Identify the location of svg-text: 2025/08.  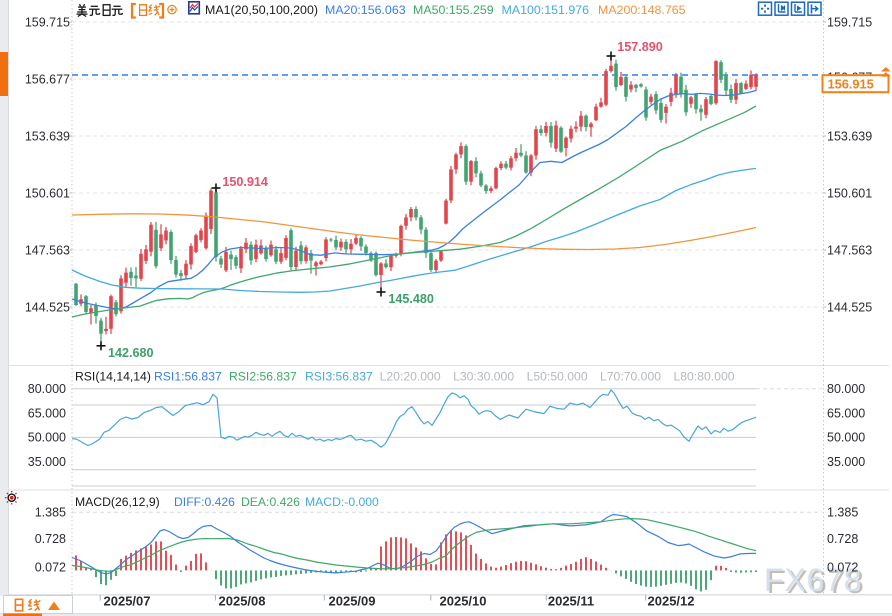
(242, 601).